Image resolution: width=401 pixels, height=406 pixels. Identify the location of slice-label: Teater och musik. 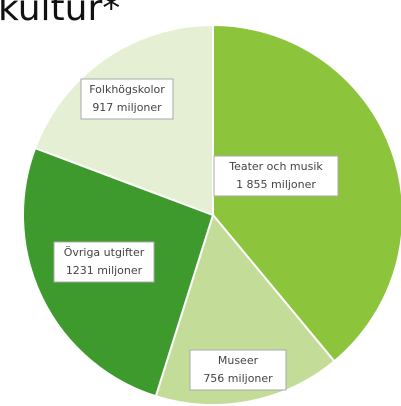
(275, 166).